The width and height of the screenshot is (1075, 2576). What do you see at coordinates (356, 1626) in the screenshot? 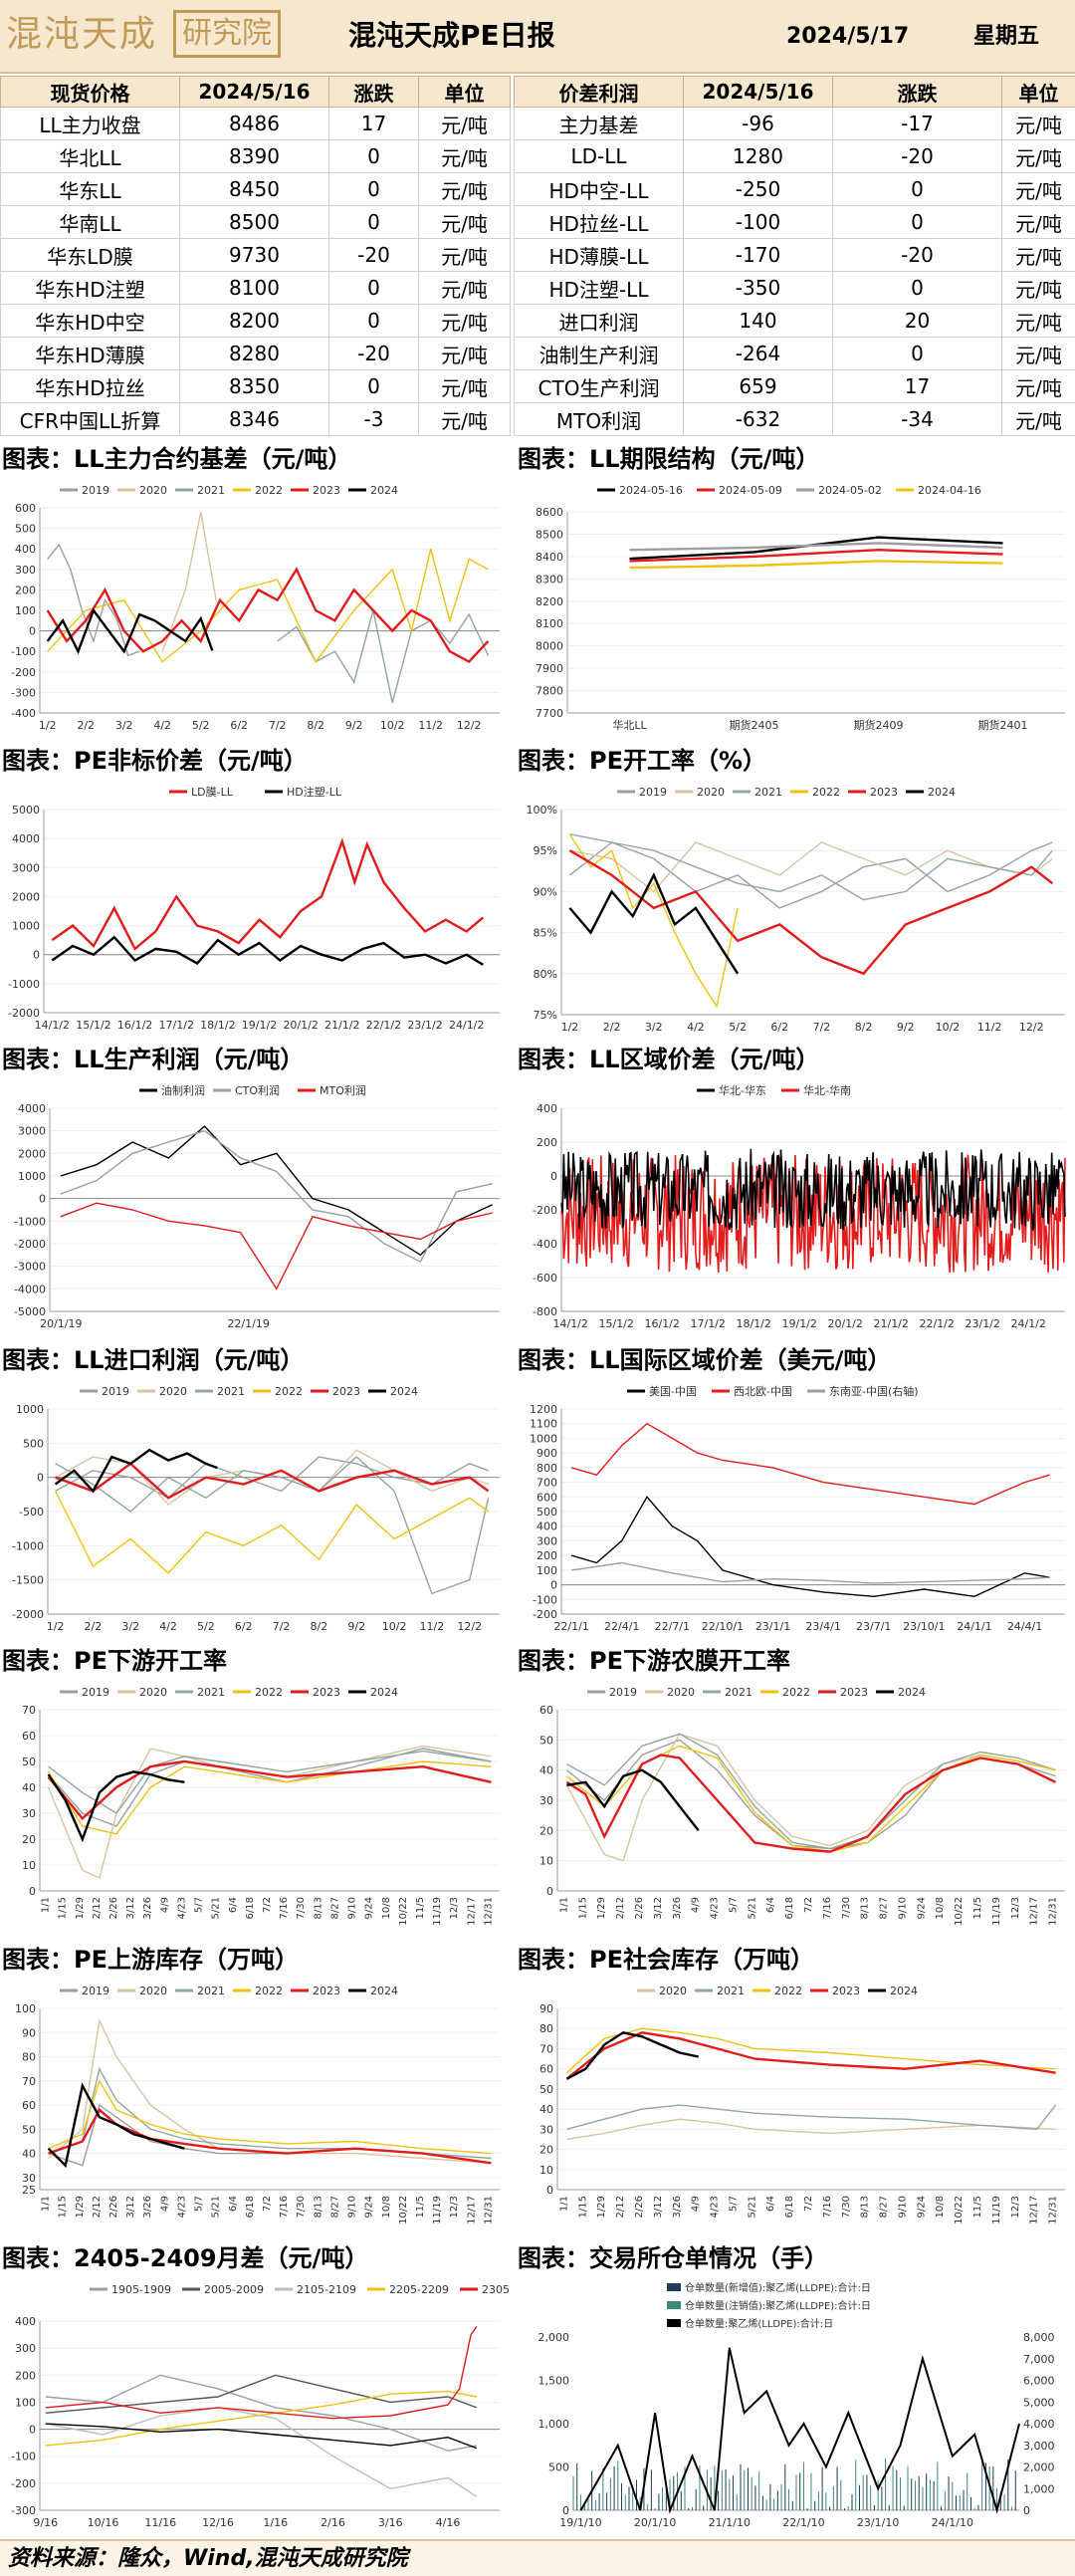
I see `x-tick-label: 9/2` at bounding box center [356, 1626].